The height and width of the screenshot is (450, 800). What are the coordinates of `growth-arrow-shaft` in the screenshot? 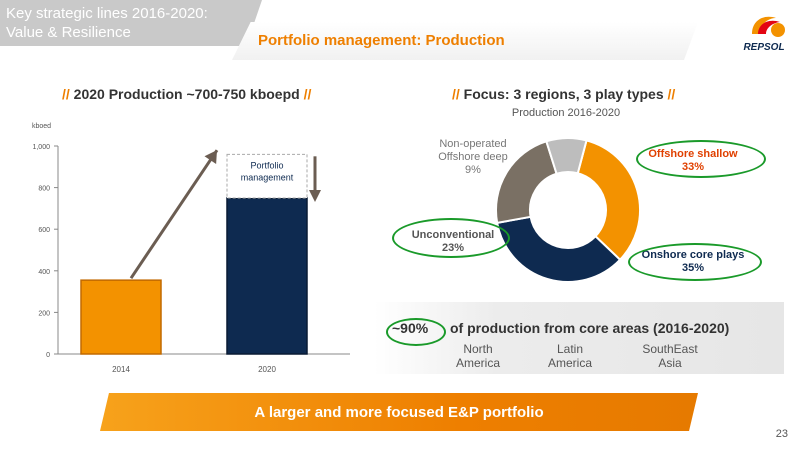 It's located at (174, 214).